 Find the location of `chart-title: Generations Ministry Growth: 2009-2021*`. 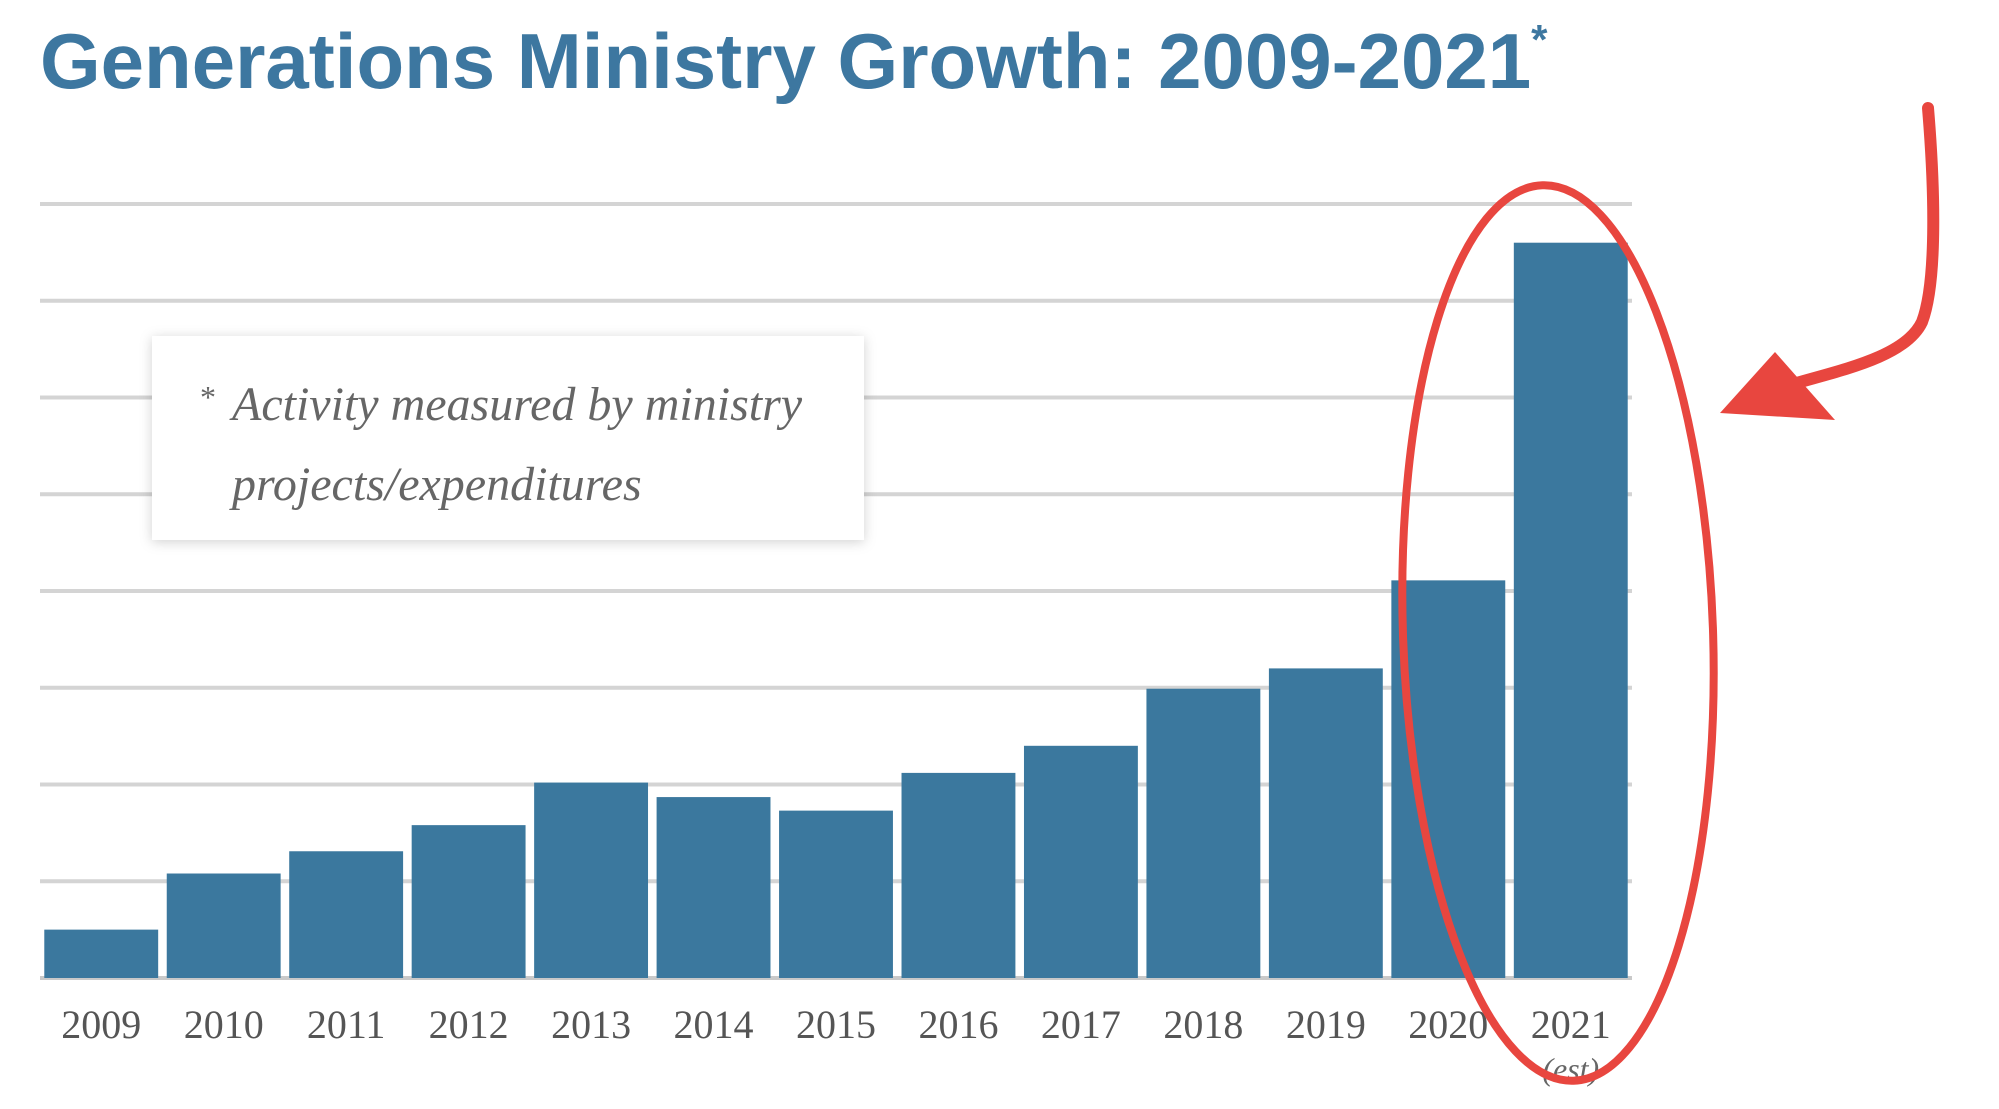

chart-title: Generations Ministry Growth: 2009-2021* is located at coordinates (794, 60).